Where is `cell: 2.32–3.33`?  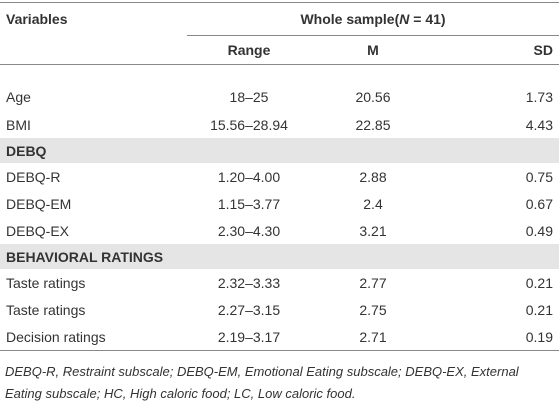
cell: 2.32–3.33 is located at coordinates (249, 282).